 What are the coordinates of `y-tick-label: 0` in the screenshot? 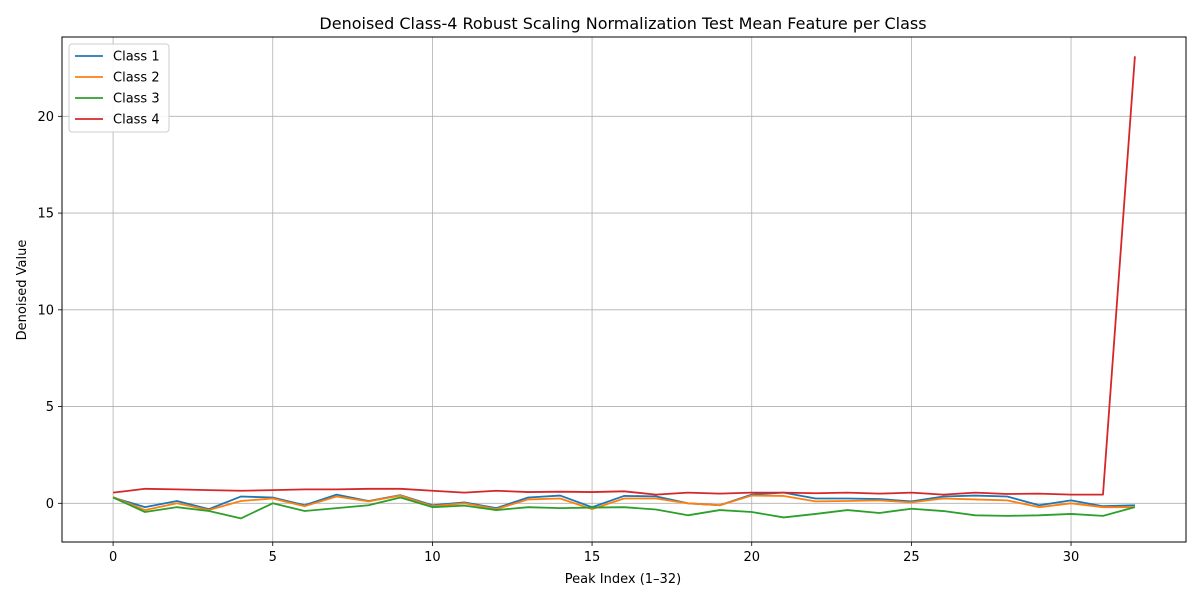 It's located at (50, 504).